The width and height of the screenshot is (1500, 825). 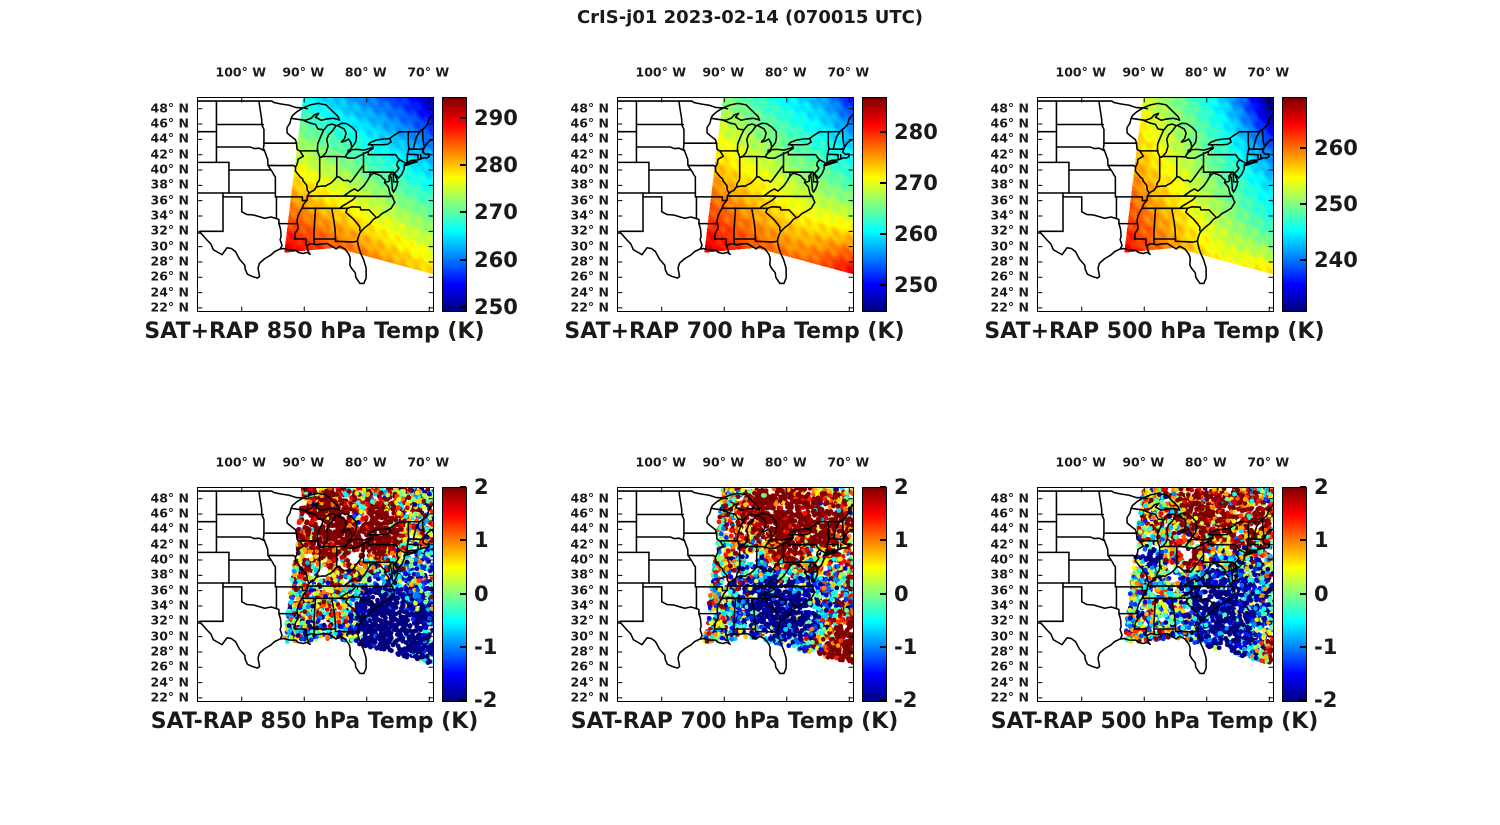 What do you see at coordinates (486, 646) in the screenshot?
I see `colorbar-tick-label: -1` at bounding box center [486, 646].